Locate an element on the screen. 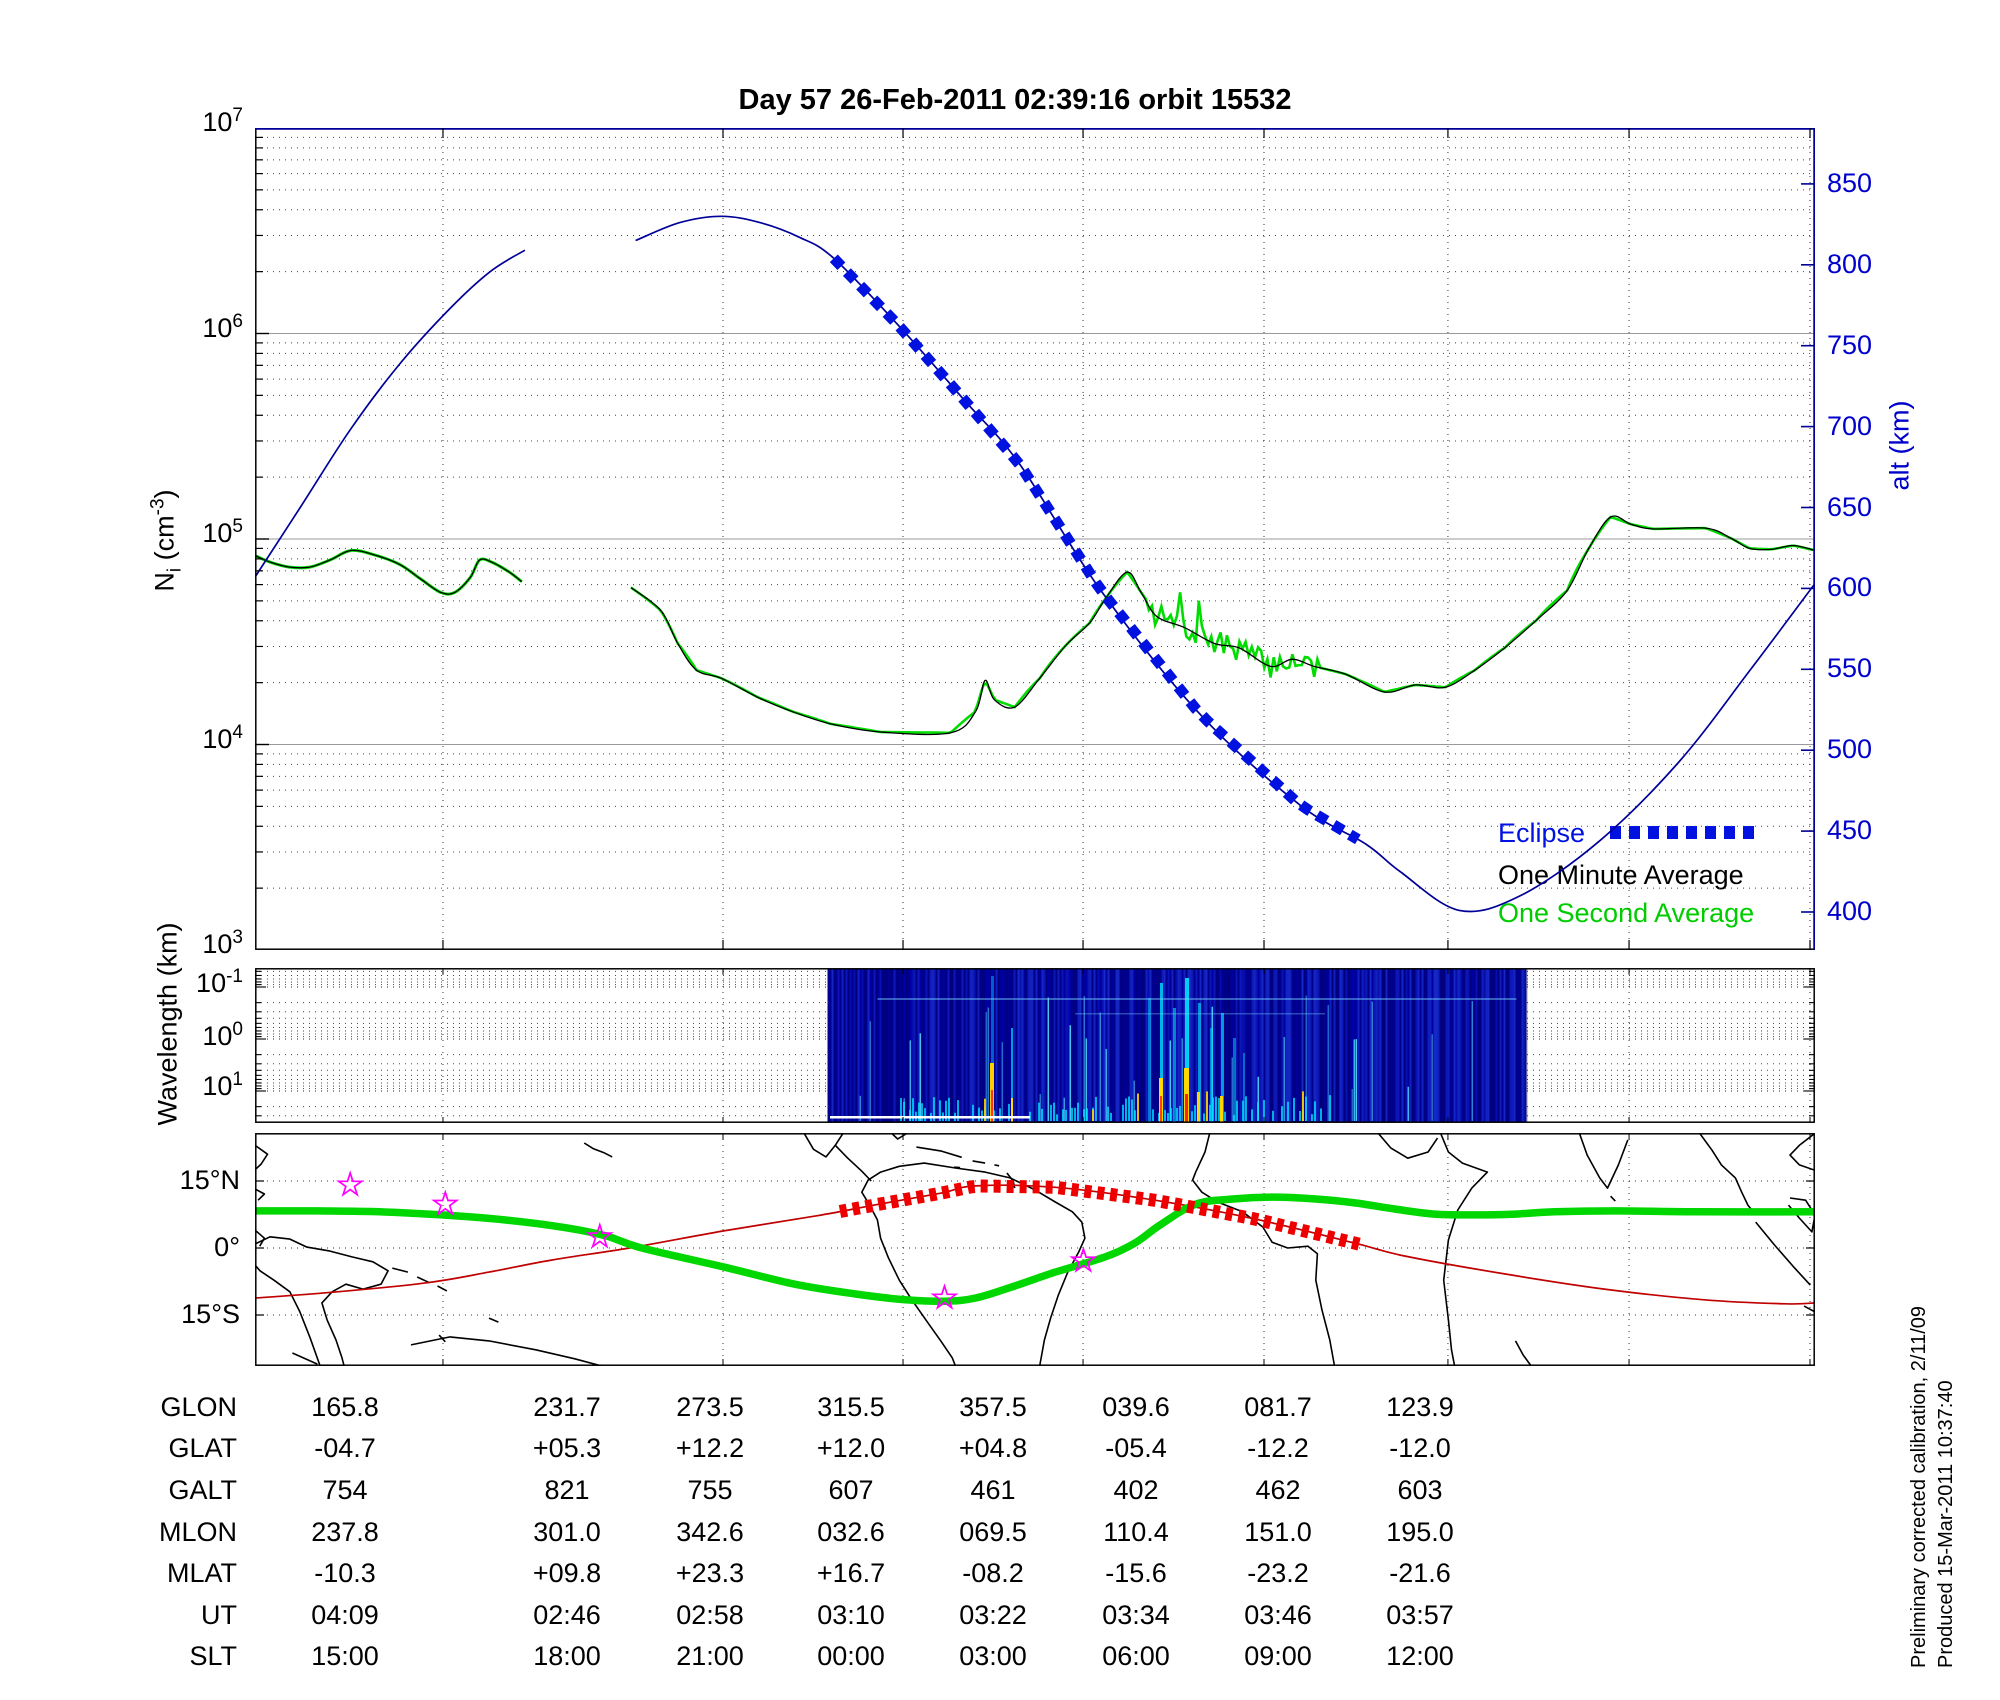 The width and height of the screenshot is (2000, 1700). table-cell: 821 is located at coordinates (567, 1490).